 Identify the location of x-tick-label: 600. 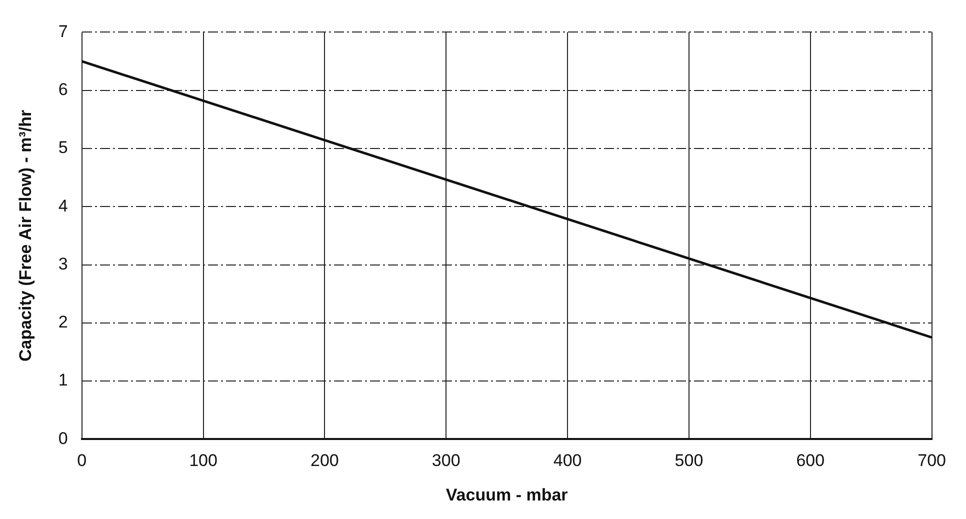
(810, 460).